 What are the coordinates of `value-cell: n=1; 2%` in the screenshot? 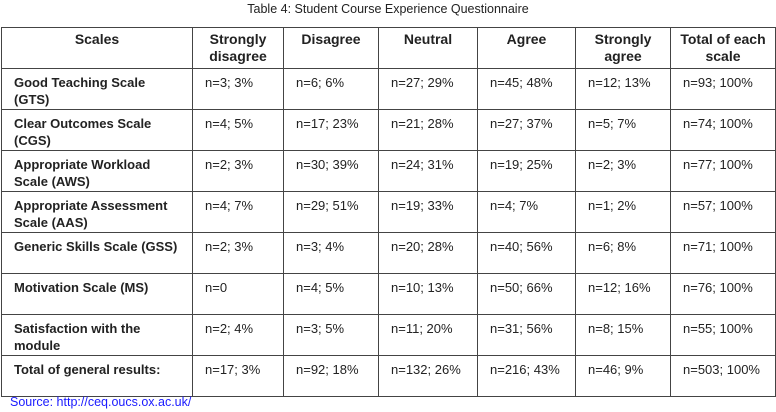 It's located at (623, 212).